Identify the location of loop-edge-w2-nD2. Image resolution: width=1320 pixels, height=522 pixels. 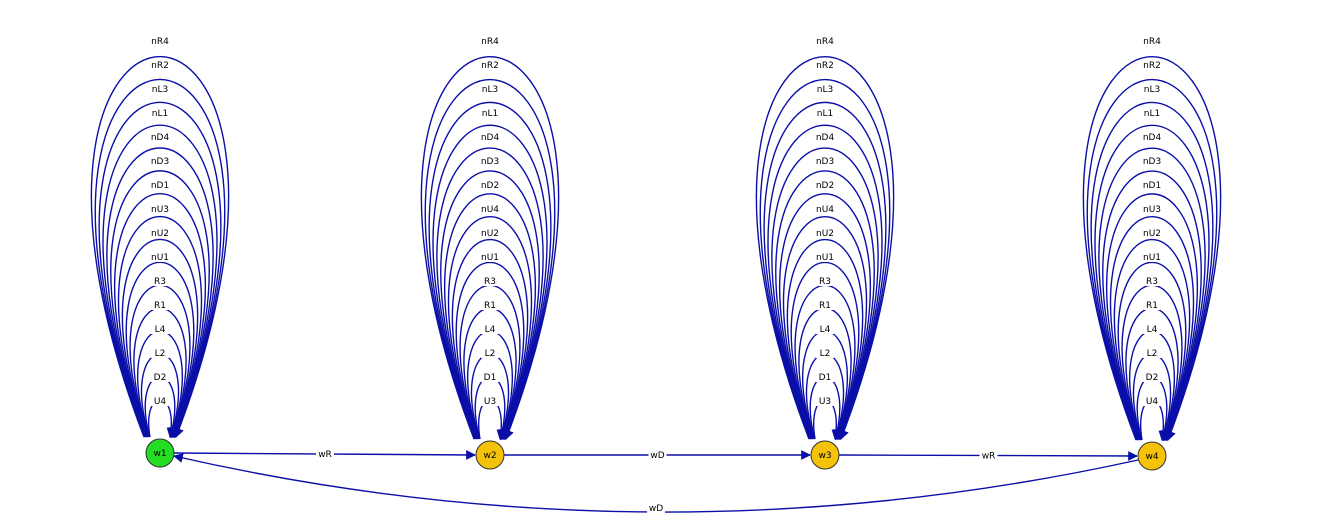
(490, 316).